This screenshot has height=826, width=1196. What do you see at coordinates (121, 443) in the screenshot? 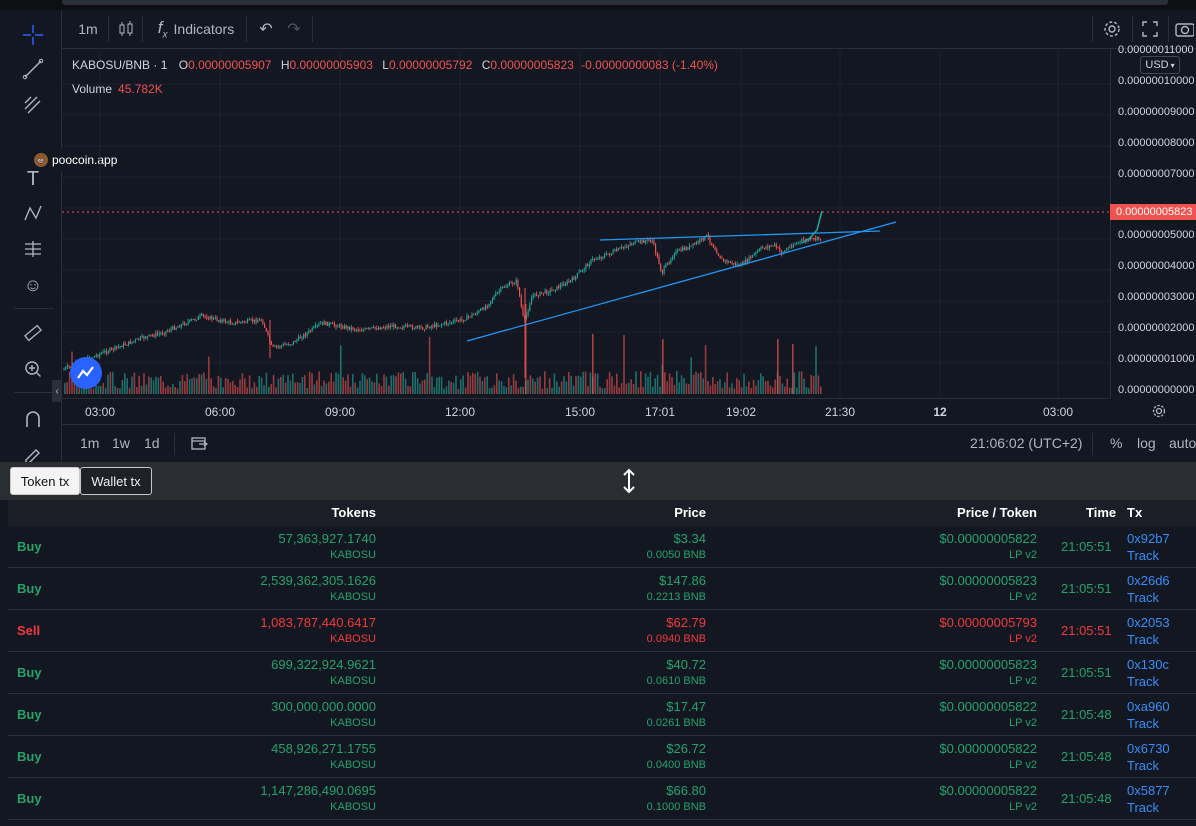
I see `range-1w: 1w` at bounding box center [121, 443].